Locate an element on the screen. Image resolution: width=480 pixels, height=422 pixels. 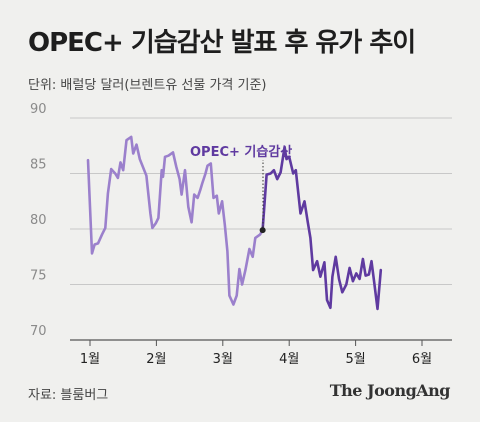
y-tick-label: 70 is located at coordinates (38, 331).